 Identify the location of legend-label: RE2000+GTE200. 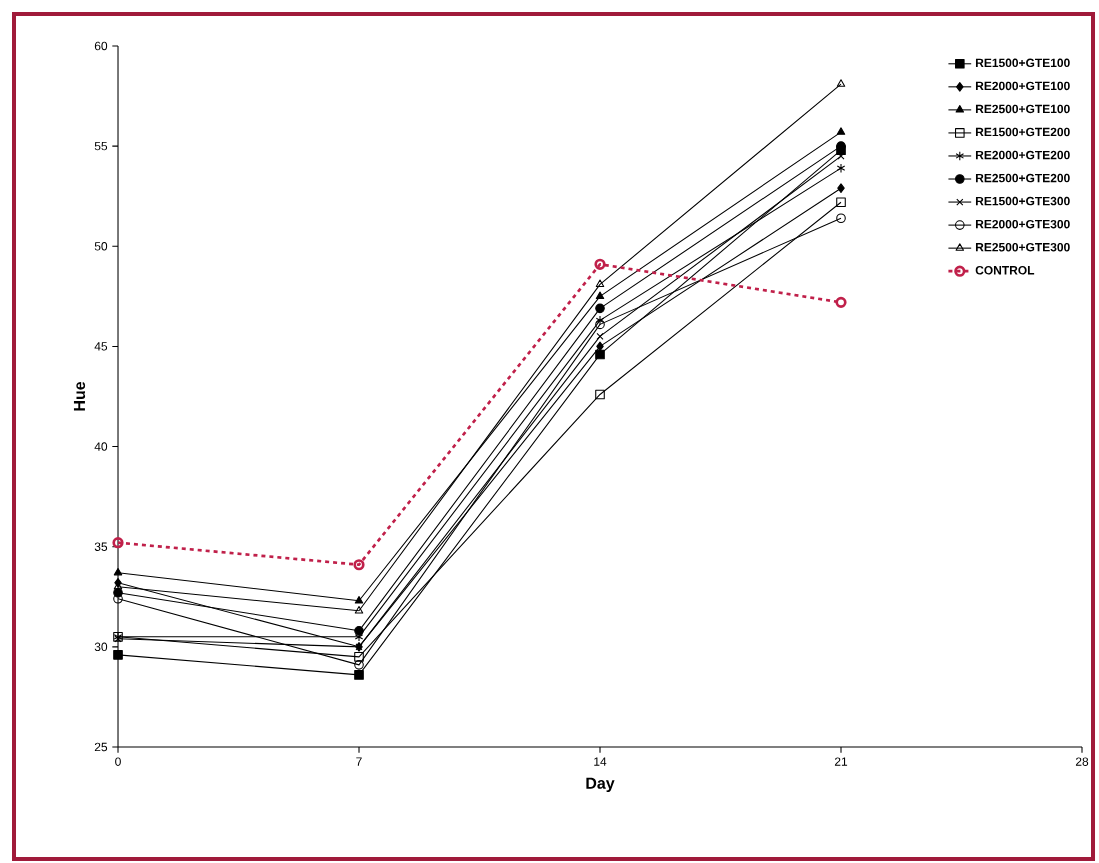
(1022, 155).